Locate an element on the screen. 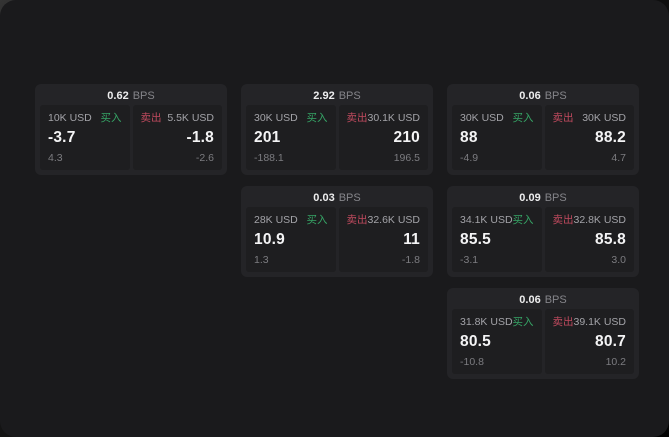  sell-quote-tile: 卖出 32.6K USD 11 -1.8 is located at coordinates (383, 239).